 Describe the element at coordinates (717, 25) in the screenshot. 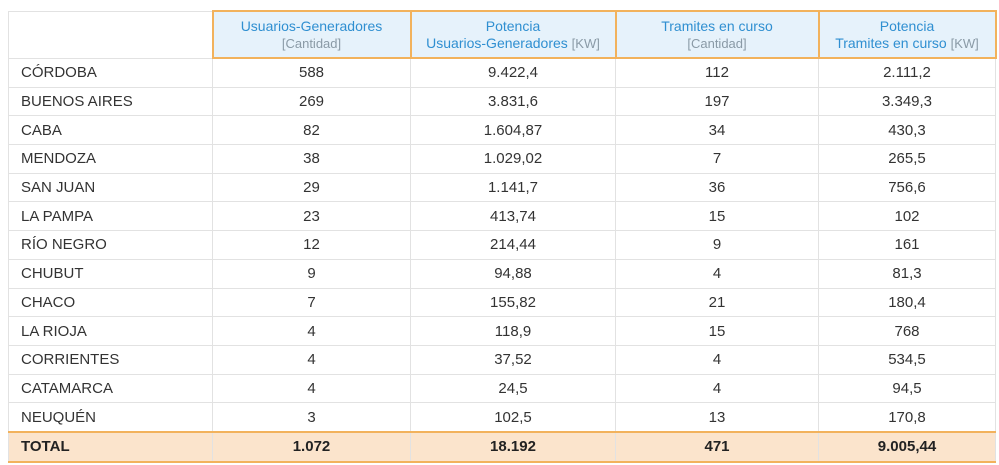

I see `header-title: Tramites en curso` at that location.